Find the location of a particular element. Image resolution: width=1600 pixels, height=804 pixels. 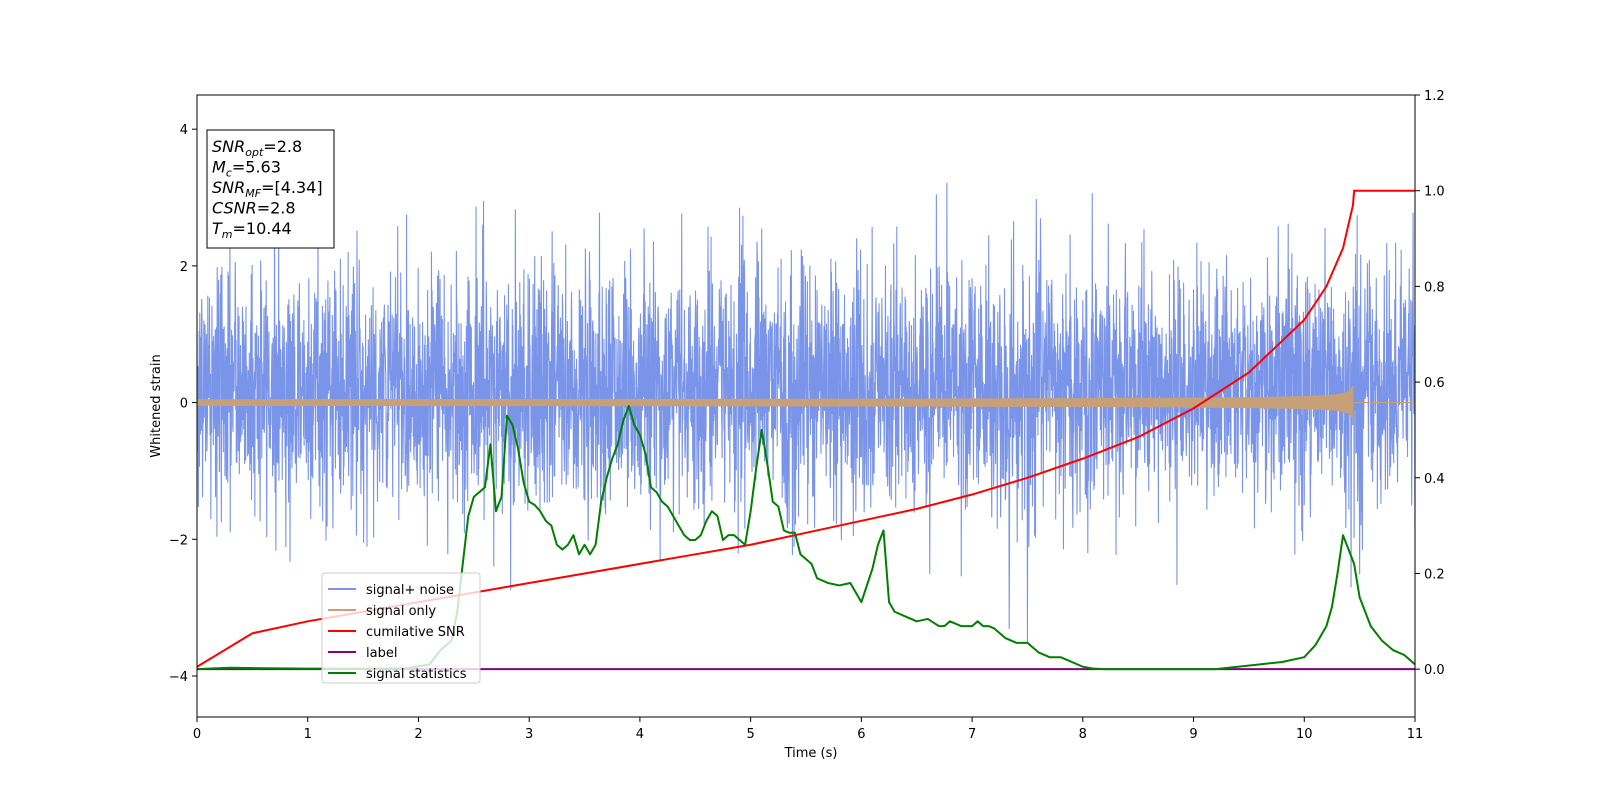

y2-tick-label: 0.8 is located at coordinates (1434, 287).